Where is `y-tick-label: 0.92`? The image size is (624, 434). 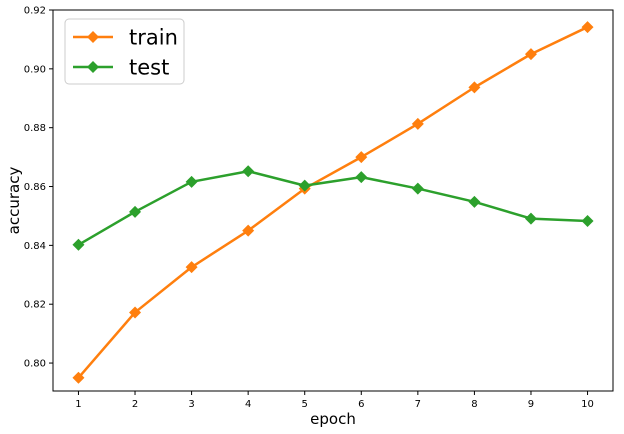
y-tick-label: 0.92 is located at coordinates (35, 11).